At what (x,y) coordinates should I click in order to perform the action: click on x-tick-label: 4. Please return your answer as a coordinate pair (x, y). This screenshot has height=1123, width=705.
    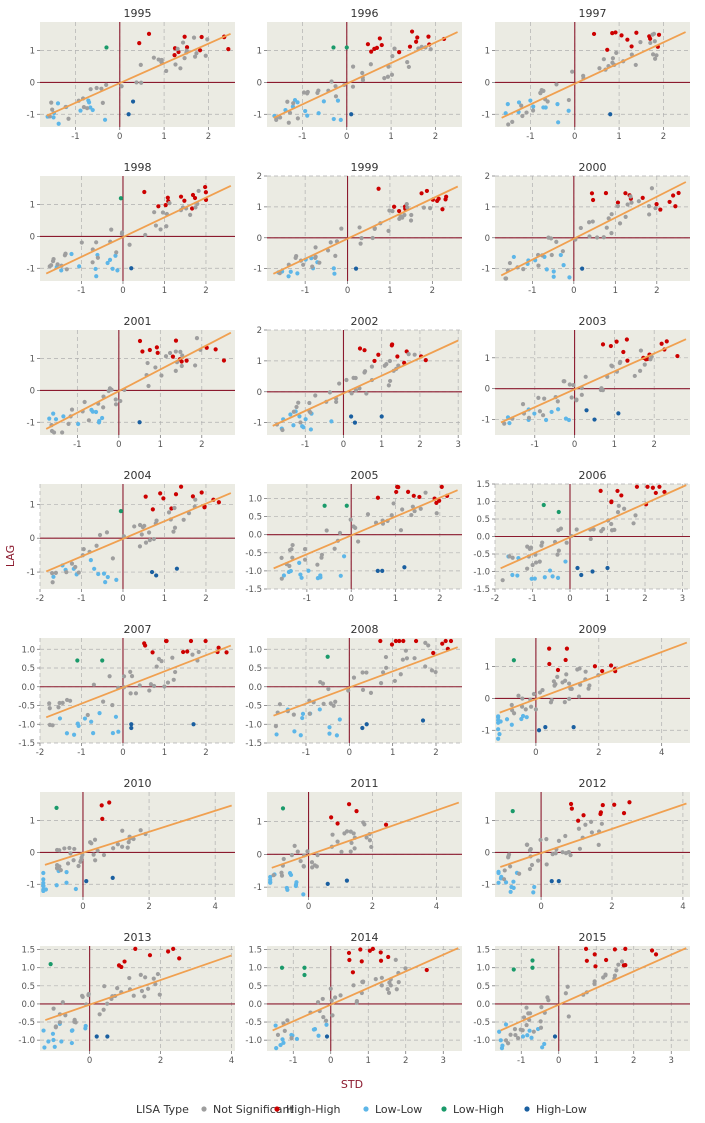
    Looking at the image, I should click on (231, 1061).